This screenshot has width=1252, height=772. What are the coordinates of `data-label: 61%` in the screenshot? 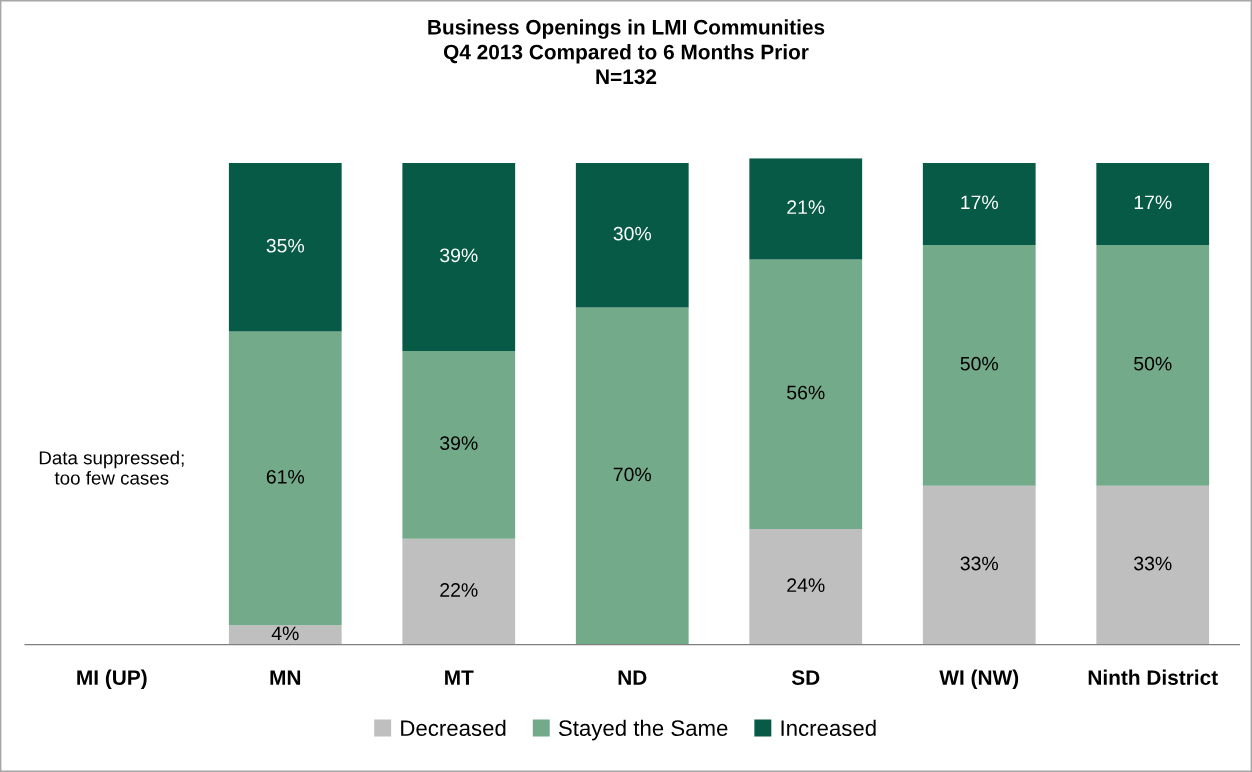 It's located at (285, 476).